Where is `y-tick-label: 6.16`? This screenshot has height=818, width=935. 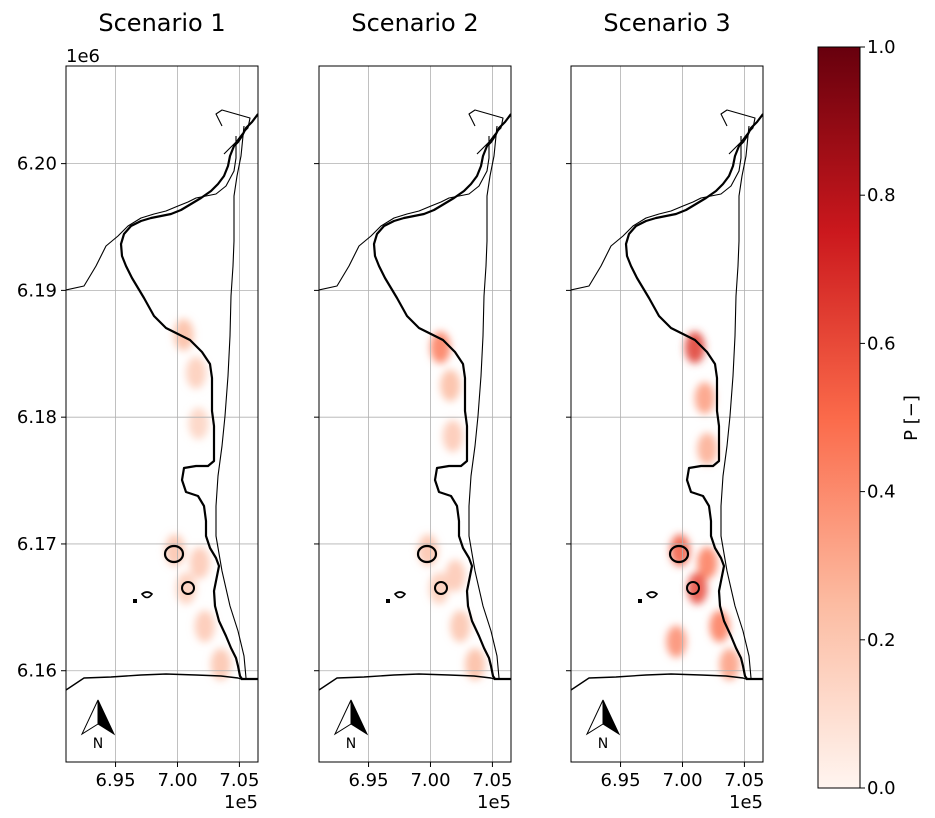 y-tick-label: 6.16 is located at coordinates (37, 671).